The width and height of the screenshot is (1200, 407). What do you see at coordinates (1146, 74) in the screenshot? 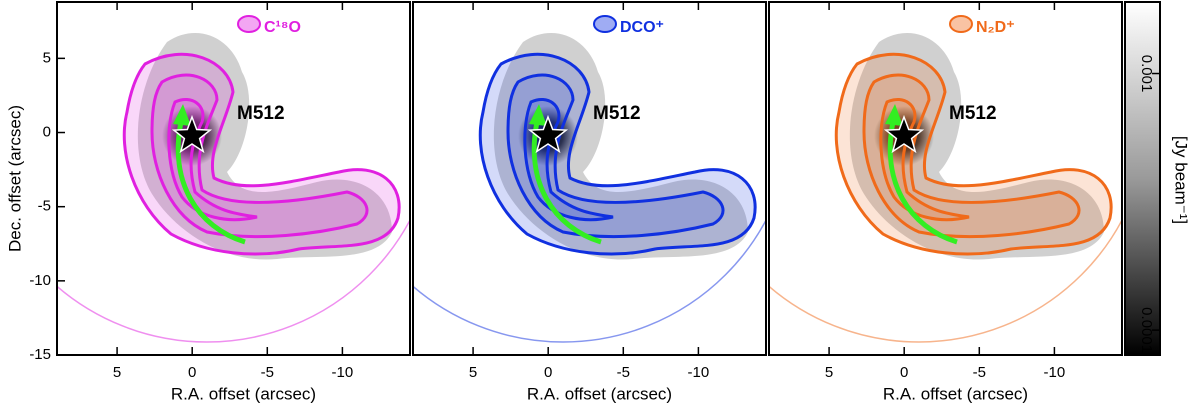
I see `colorbar-tick-label: 0.001` at bounding box center [1146, 74].